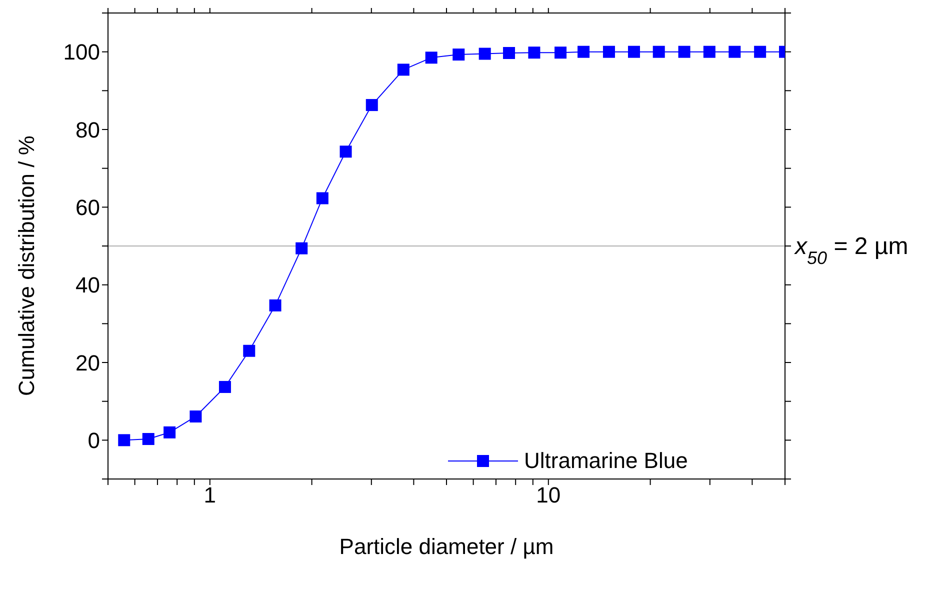 The image size is (931, 595). Describe the element at coordinates (606, 461) in the screenshot. I see `legend-label: Ultramarine Blue` at that location.